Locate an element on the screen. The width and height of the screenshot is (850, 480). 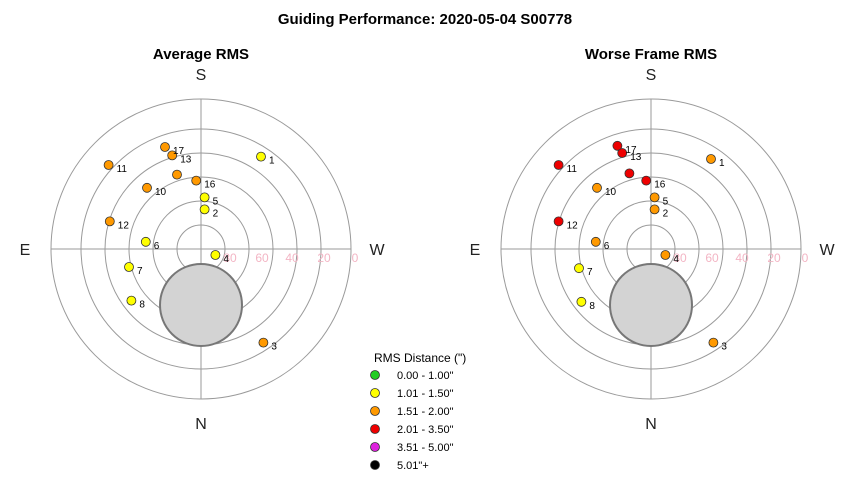
panel-title: Average RMS is located at coordinates (201, 54).